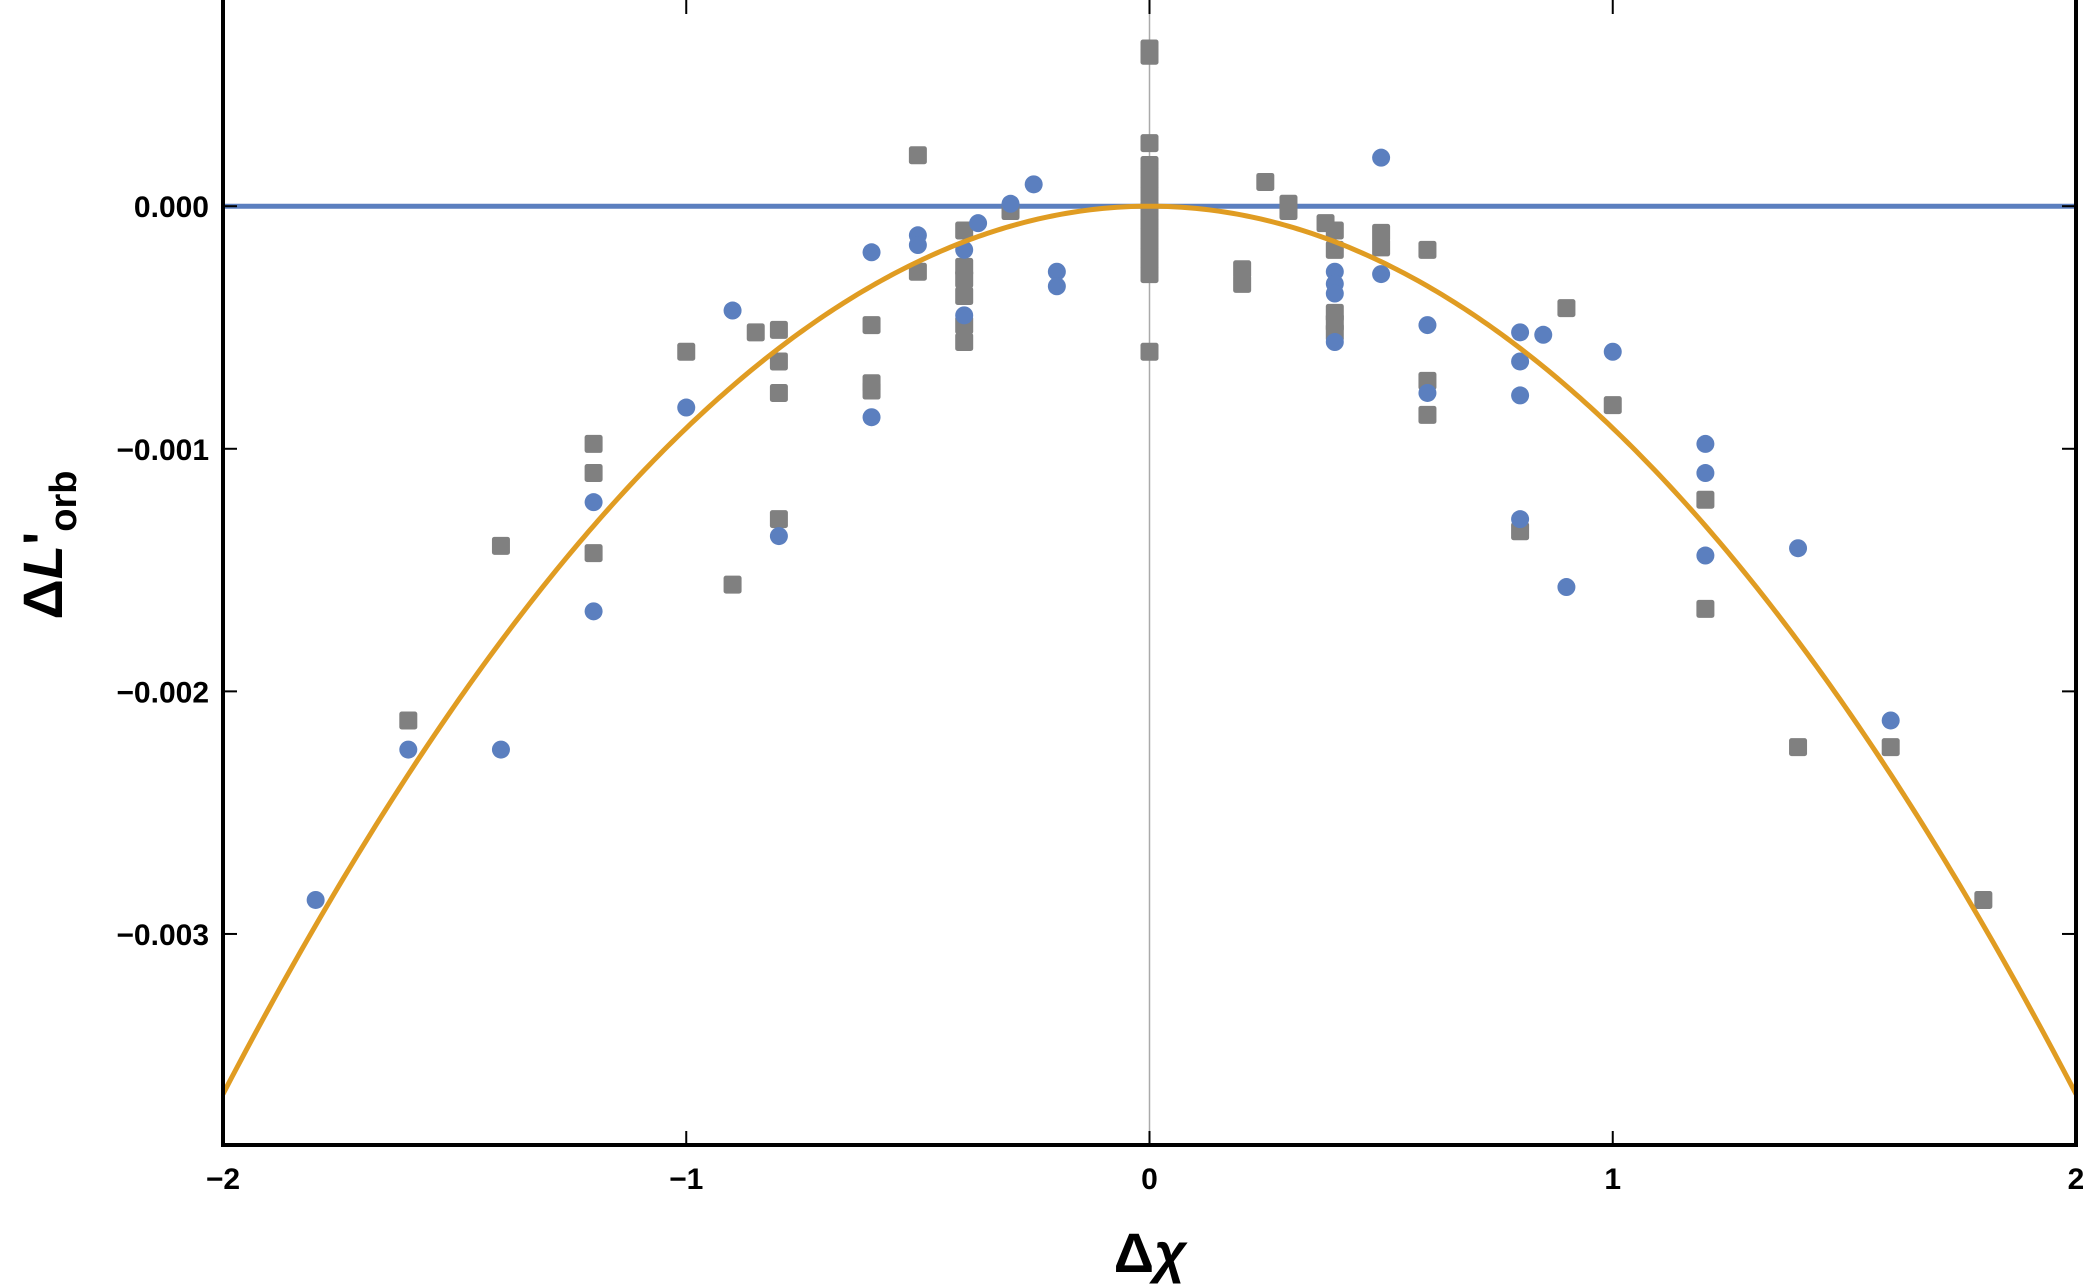 This screenshot has width=2083, height=1287. I want to click on y-tick-label: −0.001, so click(162, 450).